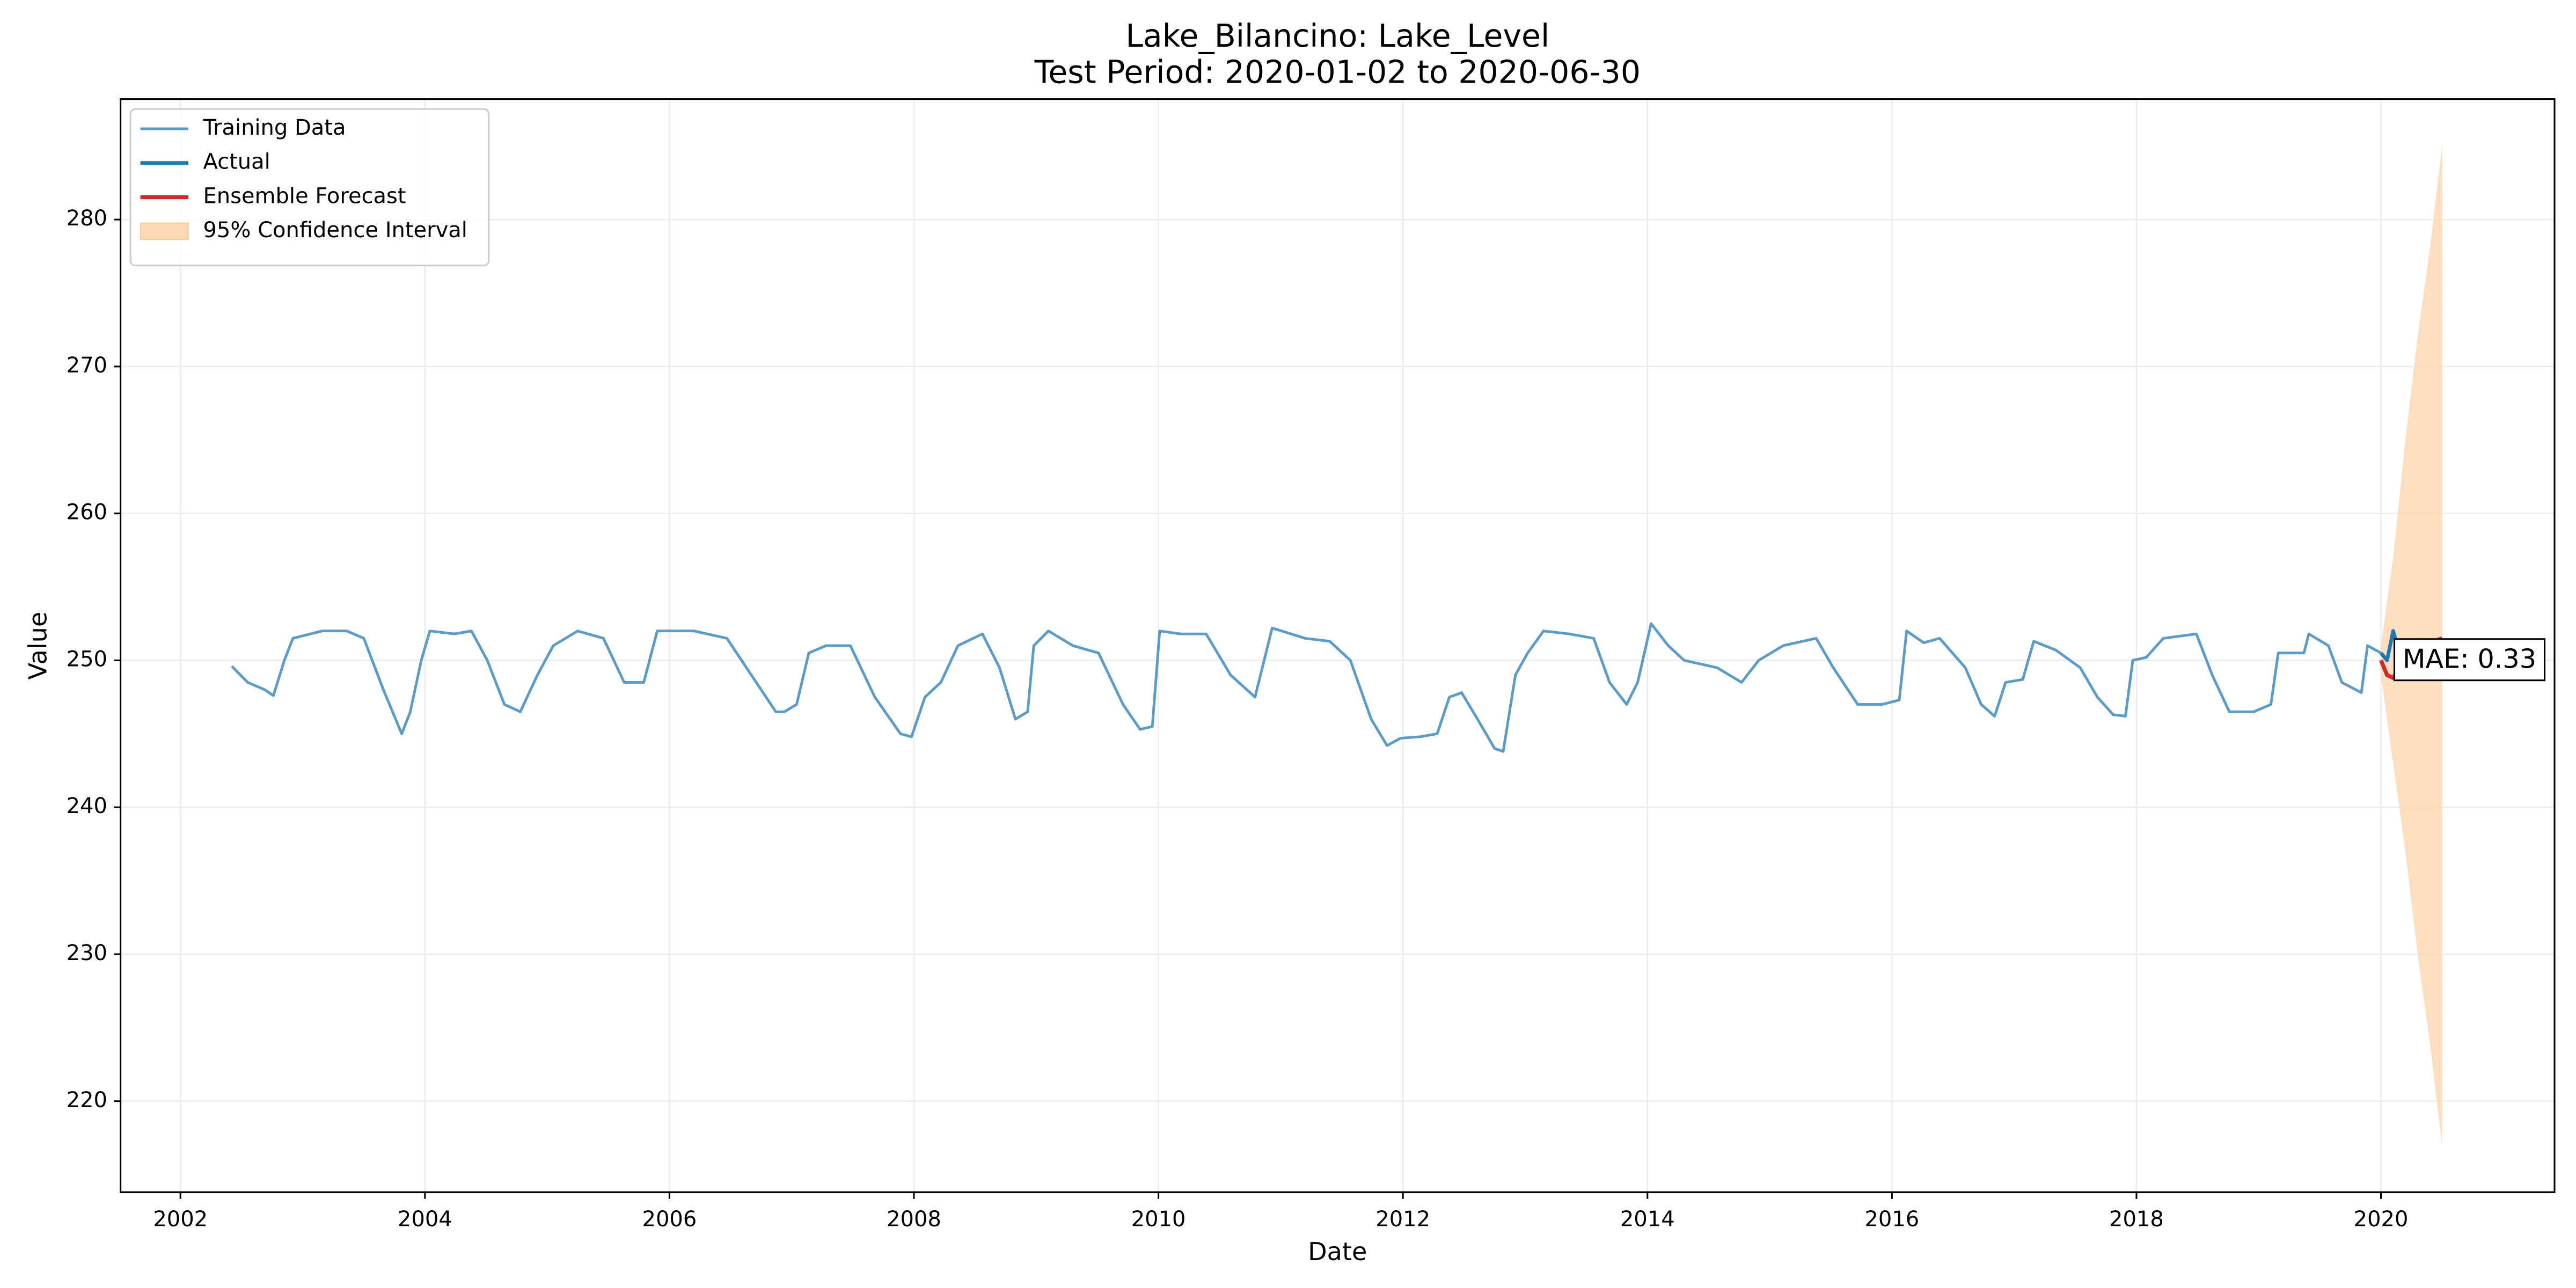 The width and height of the screenshot is (2576, 1288). I want to click on legend-box, so click(309, 187).